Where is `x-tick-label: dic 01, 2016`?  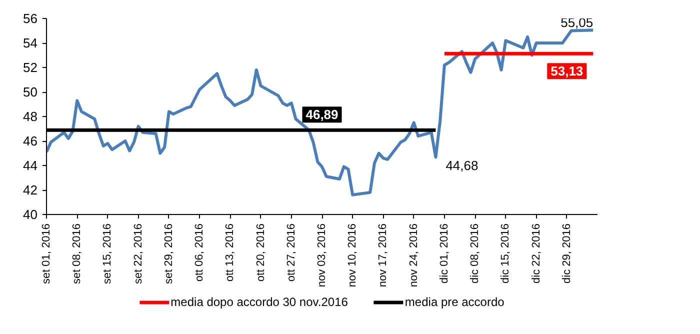
x-tick-label: dic 01, 2016 is located at coordinates (444, 254).